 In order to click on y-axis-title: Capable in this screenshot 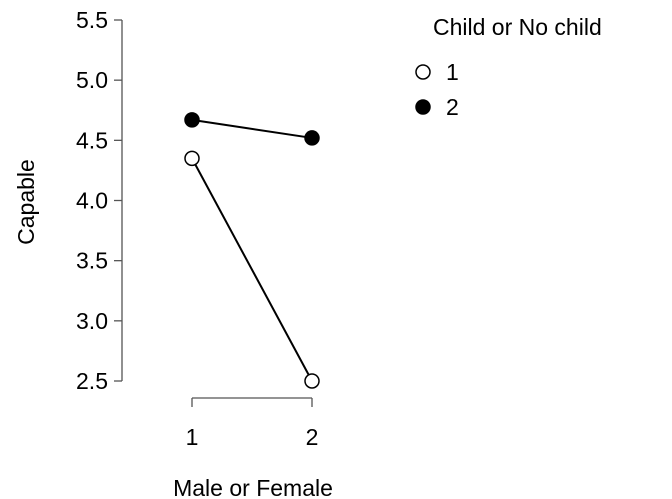, I will do `click(26, 202)`.